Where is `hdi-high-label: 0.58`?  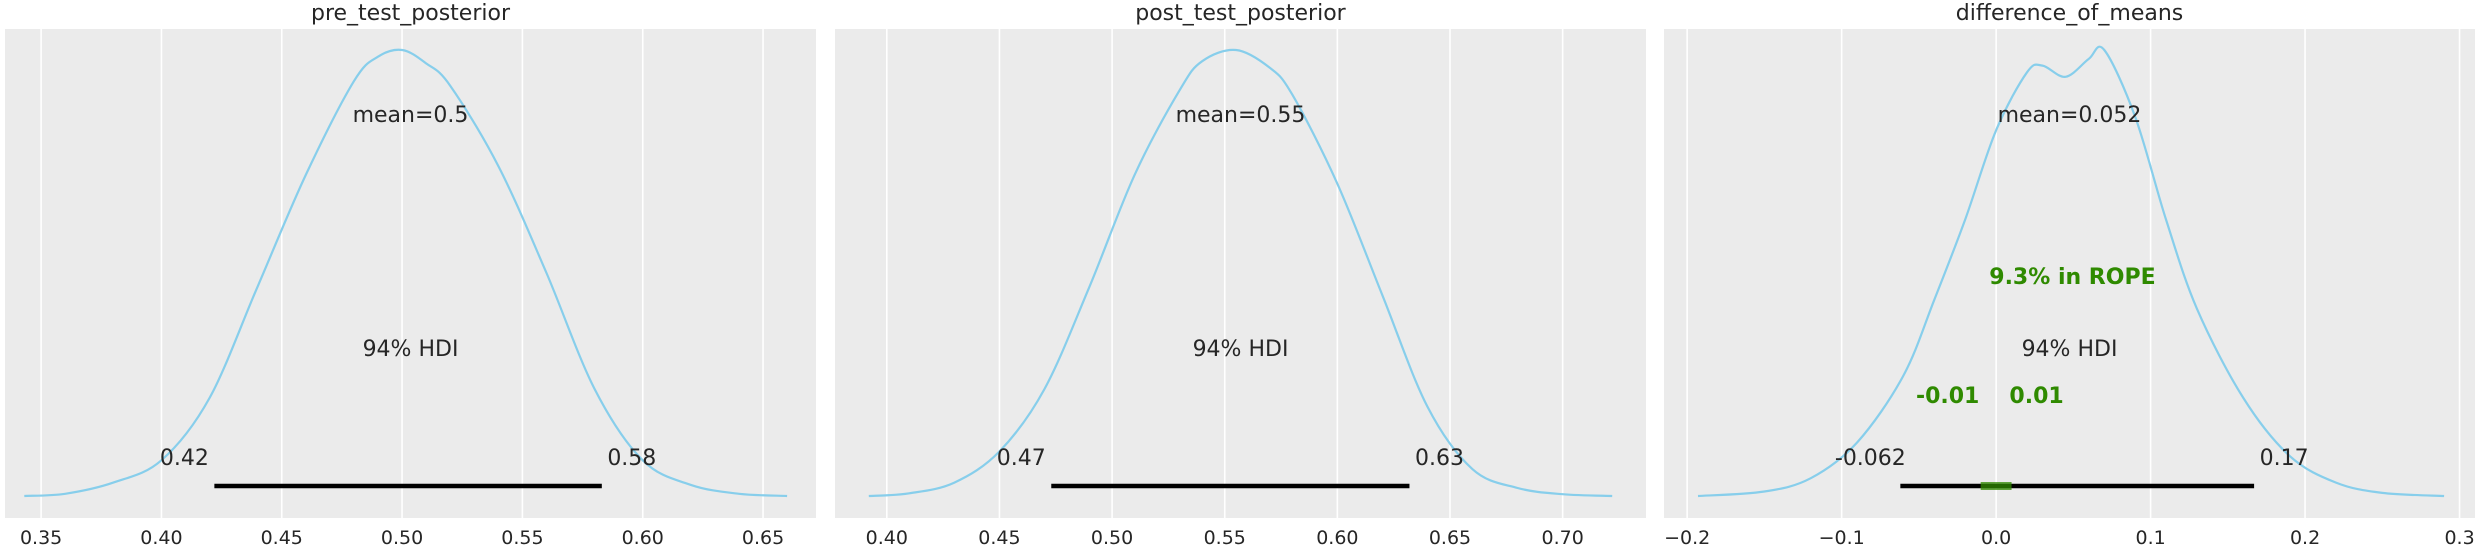
hdi-high-label: 0.58 is located at coordinates (631, 458).